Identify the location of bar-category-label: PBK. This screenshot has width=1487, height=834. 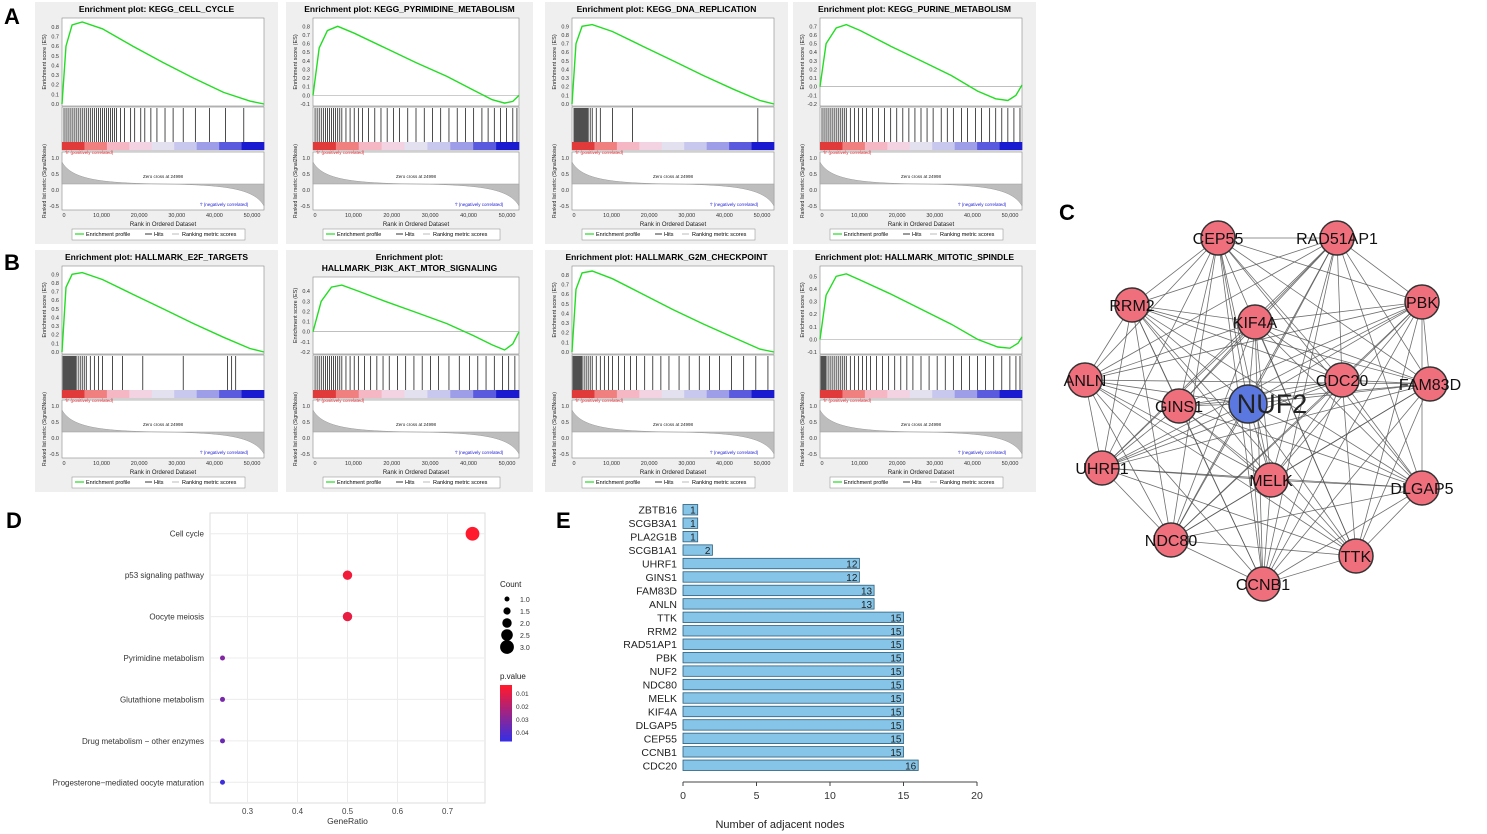
(666, 659).